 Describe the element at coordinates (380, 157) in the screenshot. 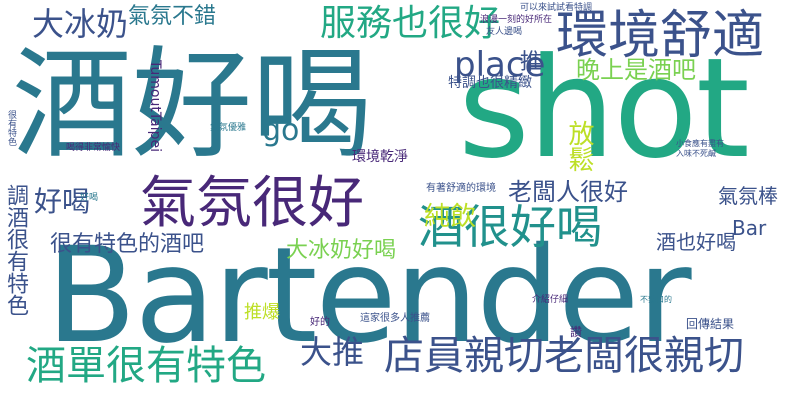

I see `word-huanjing-ganjing: 環境乾淨` at that location.